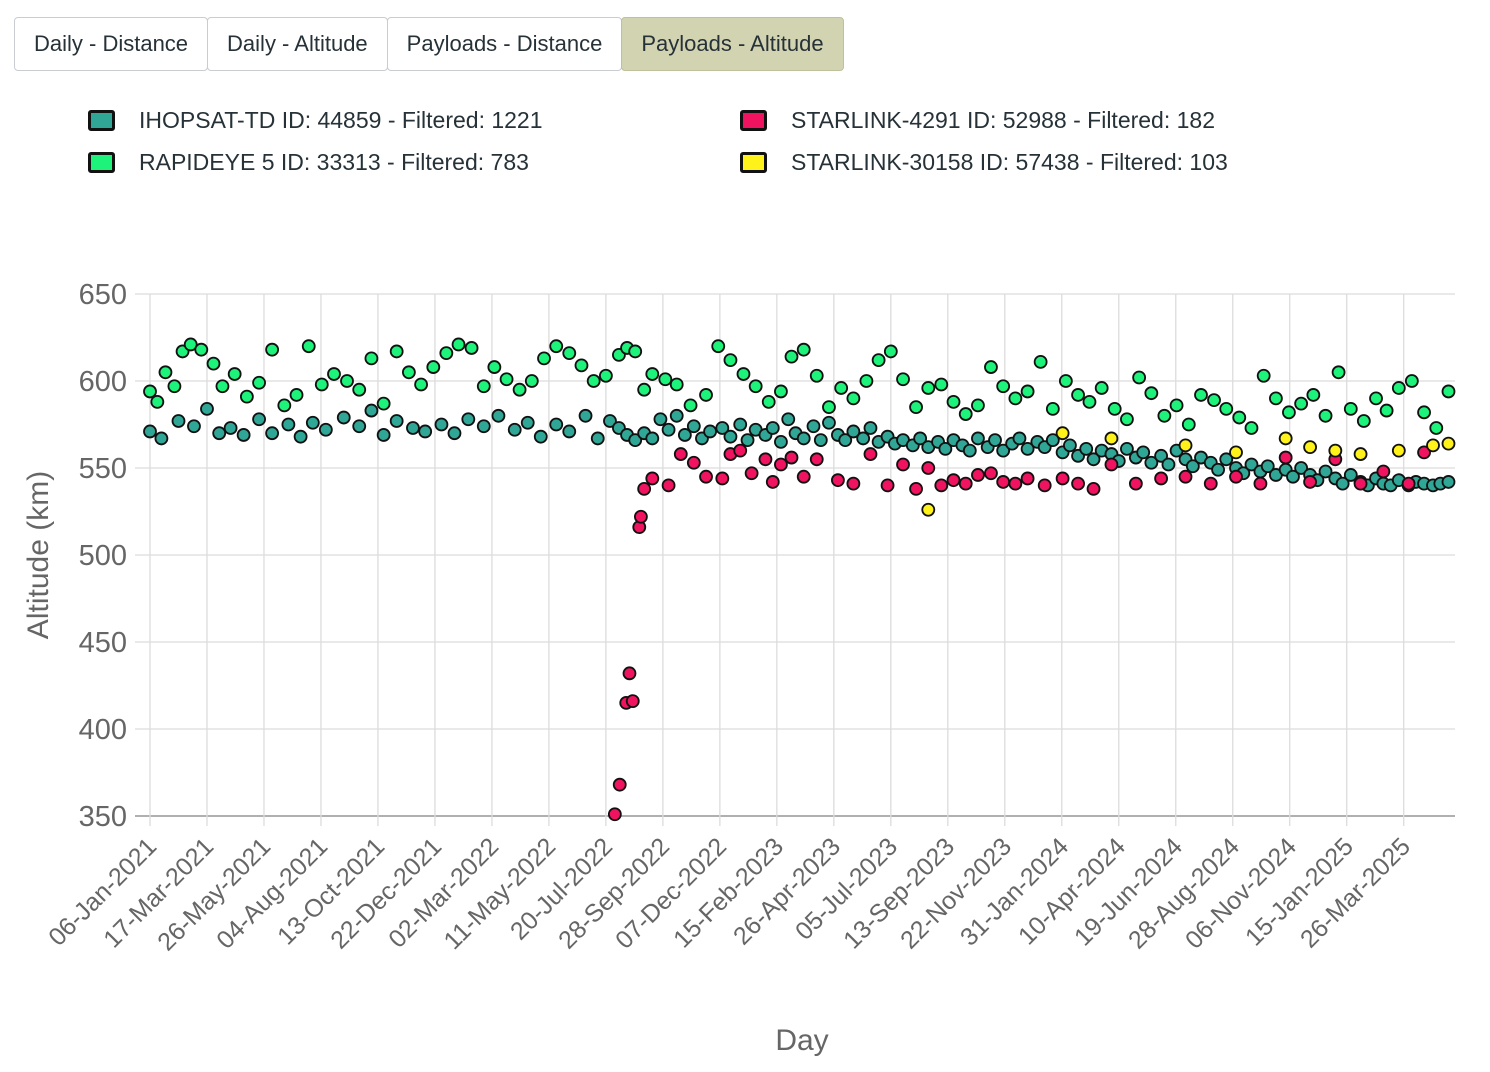 This screenshot has height=1072, width=1490. I want to click on legend-item-starlink-4291: STARLINK-4291 ID: 52988 - Filtered: 182, so click(977, 120).